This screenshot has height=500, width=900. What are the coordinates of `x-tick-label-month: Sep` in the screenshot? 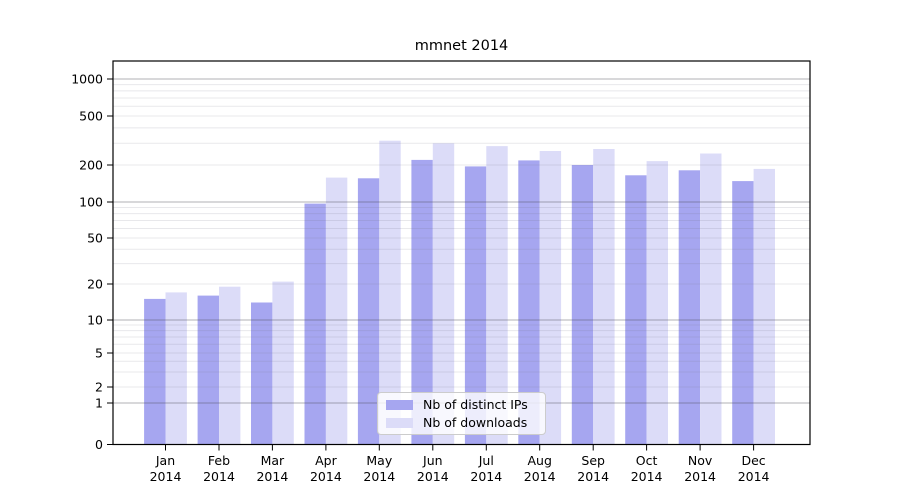 It's located at (593, 460).